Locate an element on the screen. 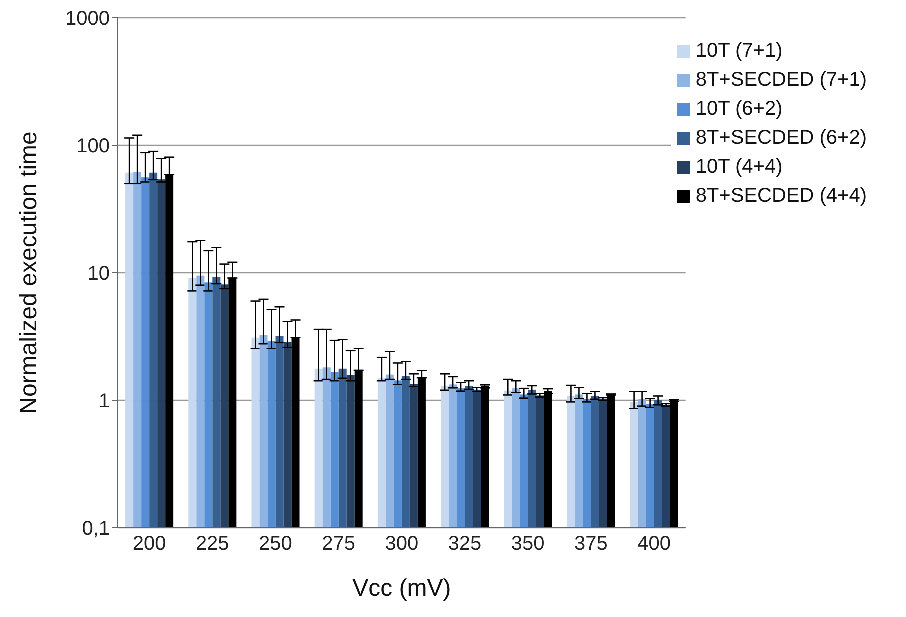 This screenshot has width=906, height=617. legend-label: 8T+SECDED (4+4) is located at coordinates (781, 196).